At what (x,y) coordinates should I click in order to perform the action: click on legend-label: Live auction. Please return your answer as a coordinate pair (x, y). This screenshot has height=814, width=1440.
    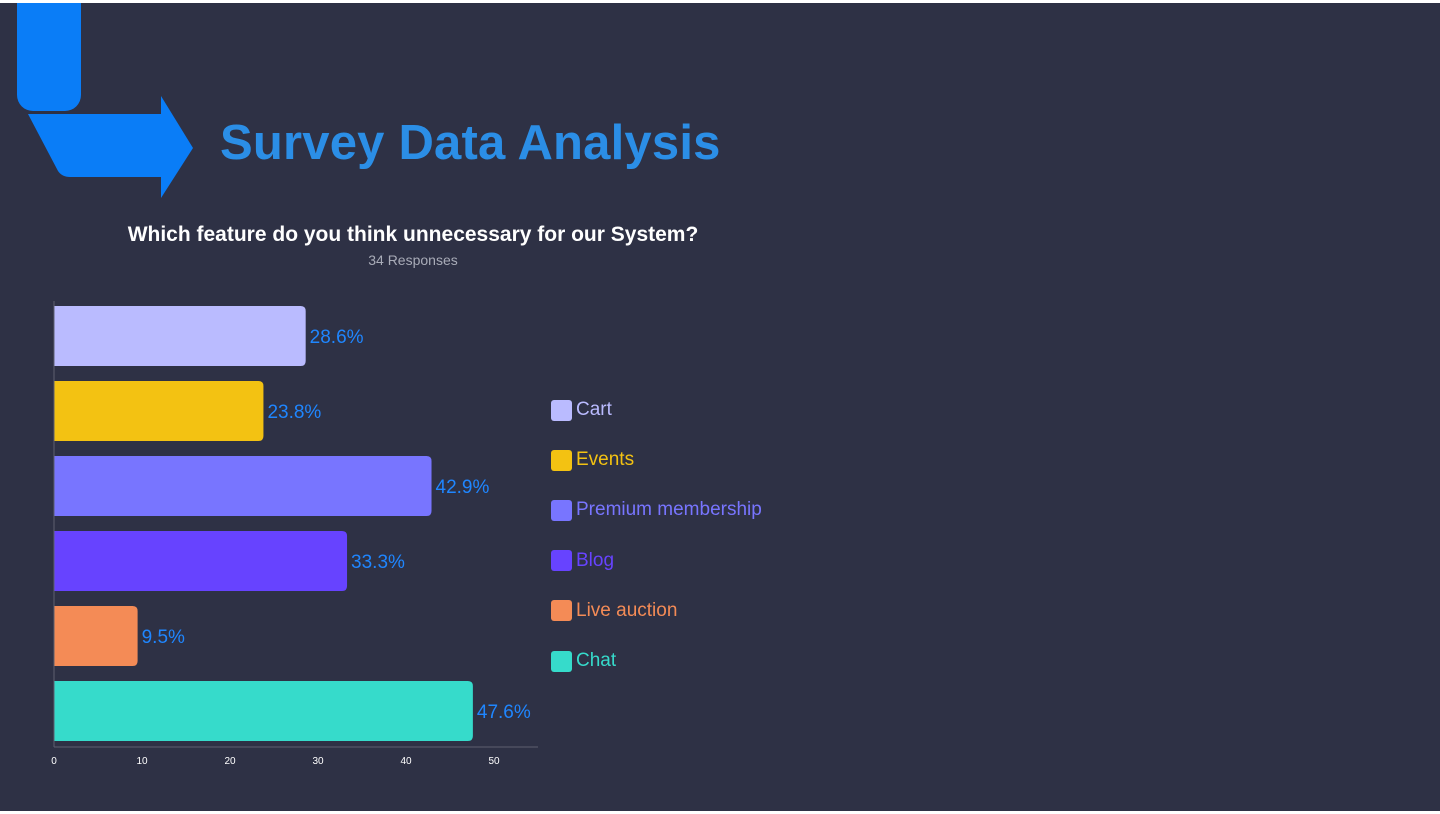
    Looking at the image, I should click on (627, 610).